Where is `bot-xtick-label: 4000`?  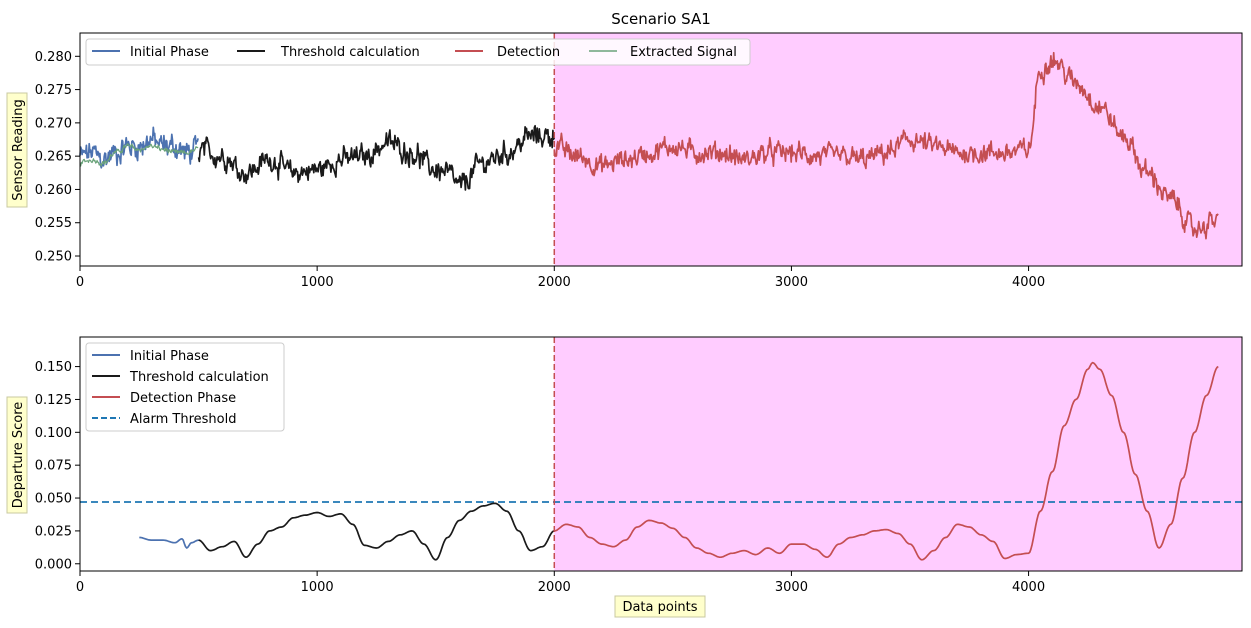
bot-xtick-label: 4000 is located at coordinates (1028, 587).